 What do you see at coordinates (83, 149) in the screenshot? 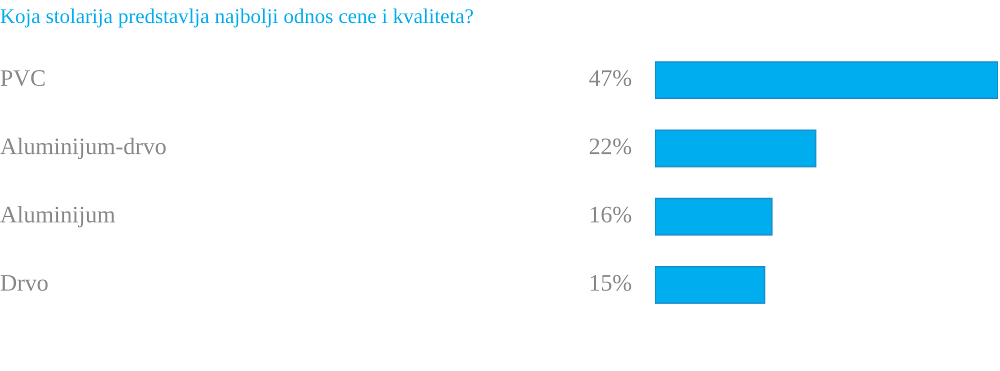
I see `y-tick-label: Aluminijum-drvo` at bounding box center [83, 149].